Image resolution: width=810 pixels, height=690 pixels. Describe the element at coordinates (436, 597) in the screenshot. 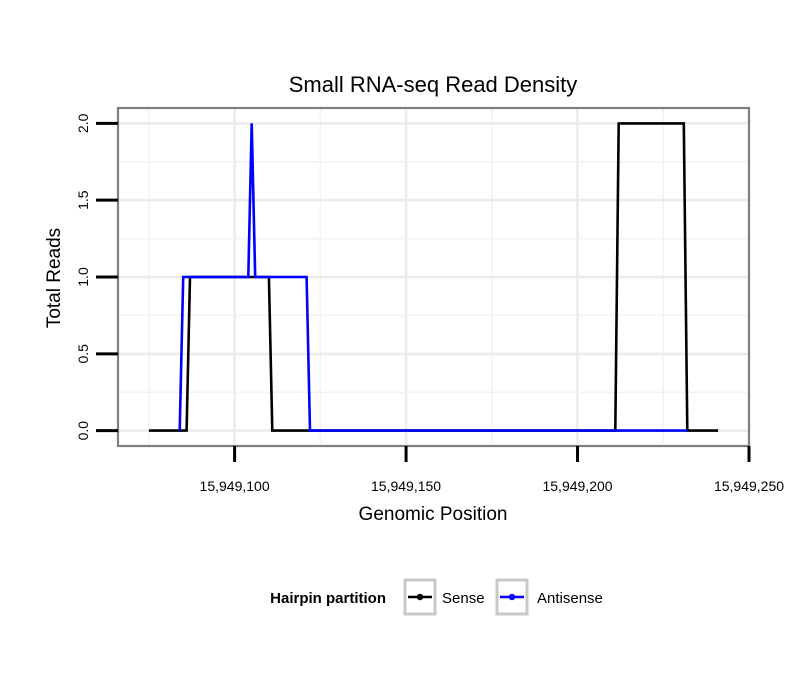

I see `legend: Hairpin partition Sense Antisense` at that location.